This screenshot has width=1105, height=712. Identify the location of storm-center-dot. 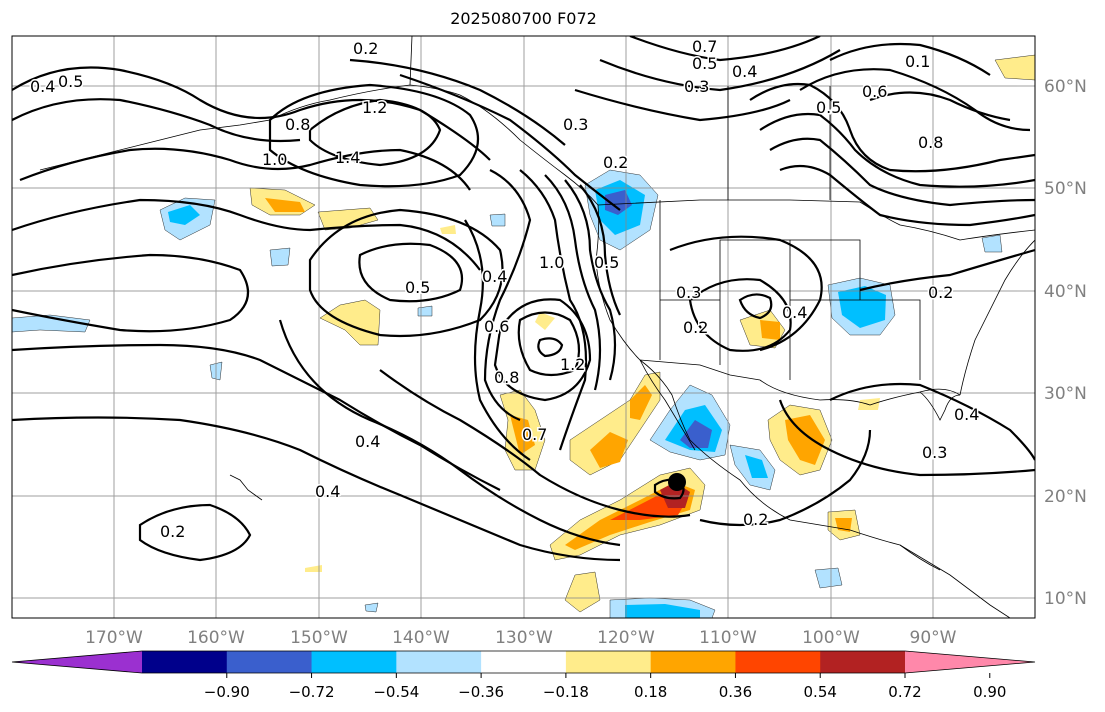
(677, 482).